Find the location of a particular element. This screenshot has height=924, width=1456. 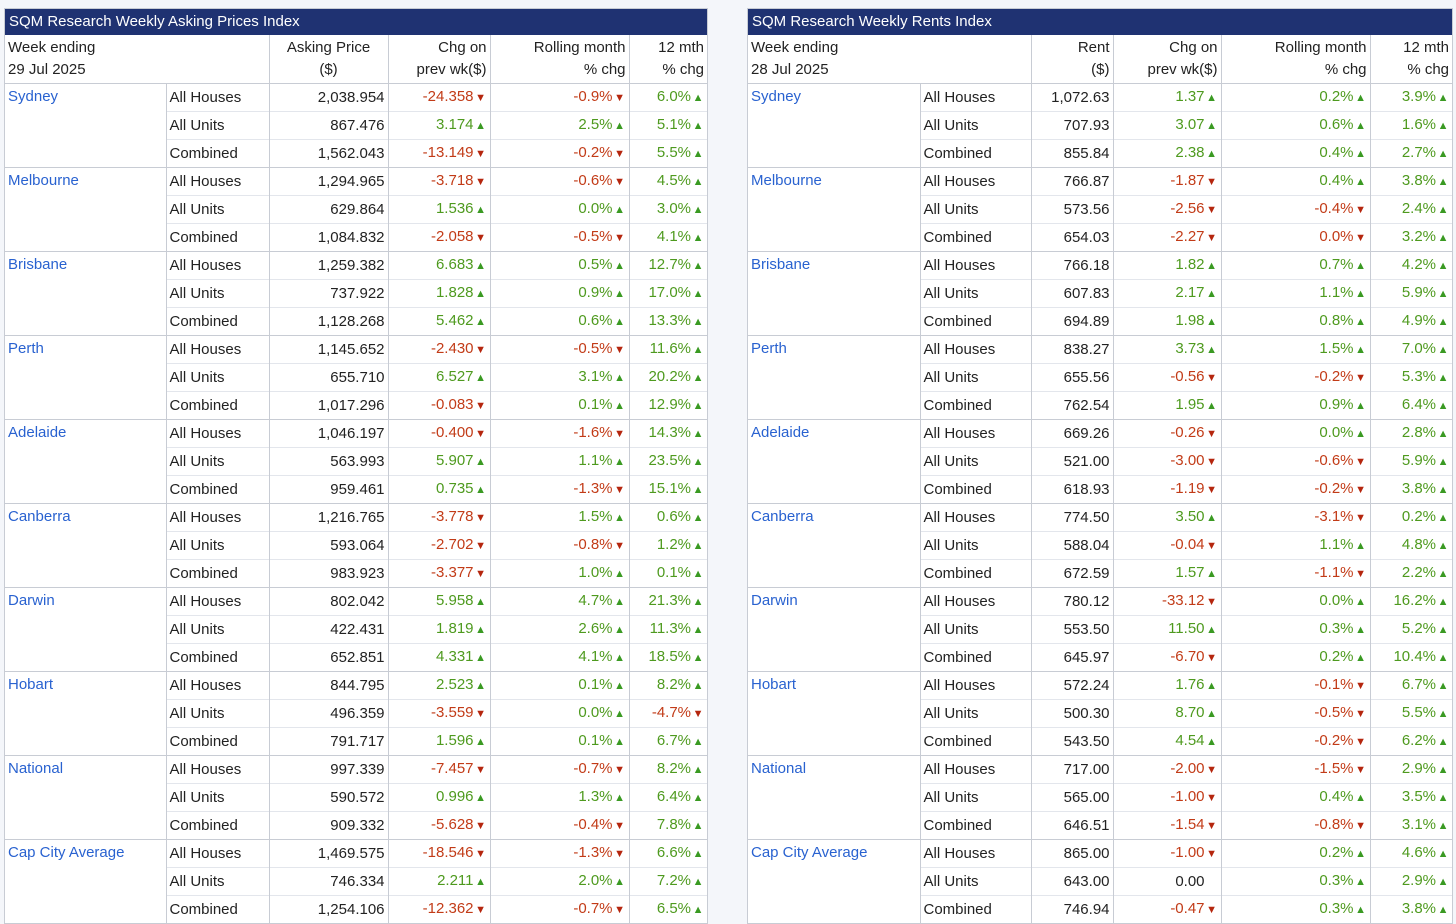

change-value: 0.00 is located at coordinates (1190, 881).